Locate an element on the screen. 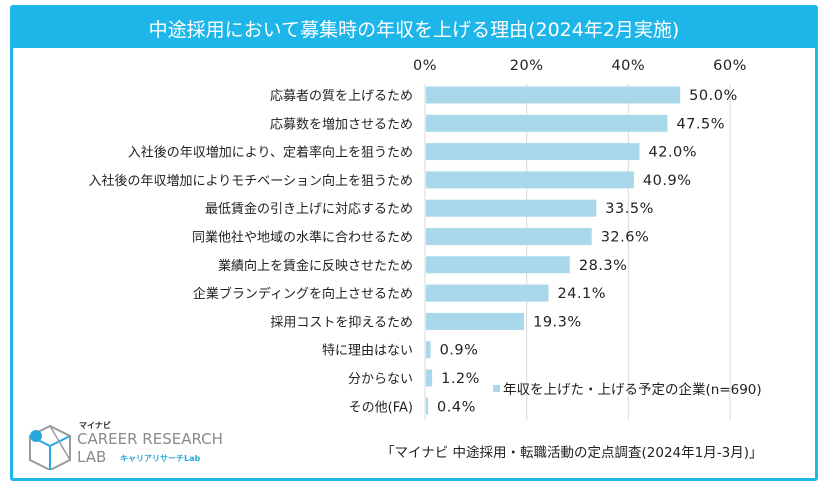 The height and width of the screenshot is (494, 827). value-label: 42.0% is located at coordinates (673, 153).